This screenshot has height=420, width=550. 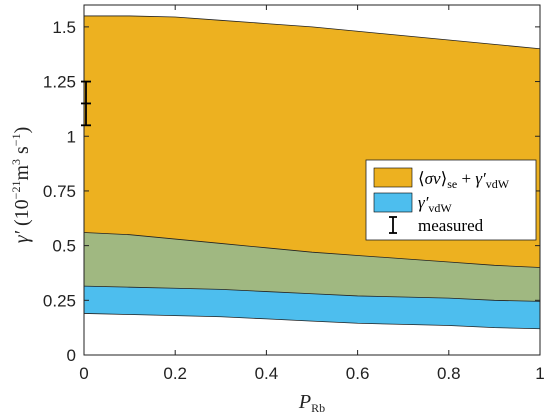 What do you see at coordinates (449, 373) in the screenshot?
I see `x-tick-label: 0.8` at bounding box center [449, 373].